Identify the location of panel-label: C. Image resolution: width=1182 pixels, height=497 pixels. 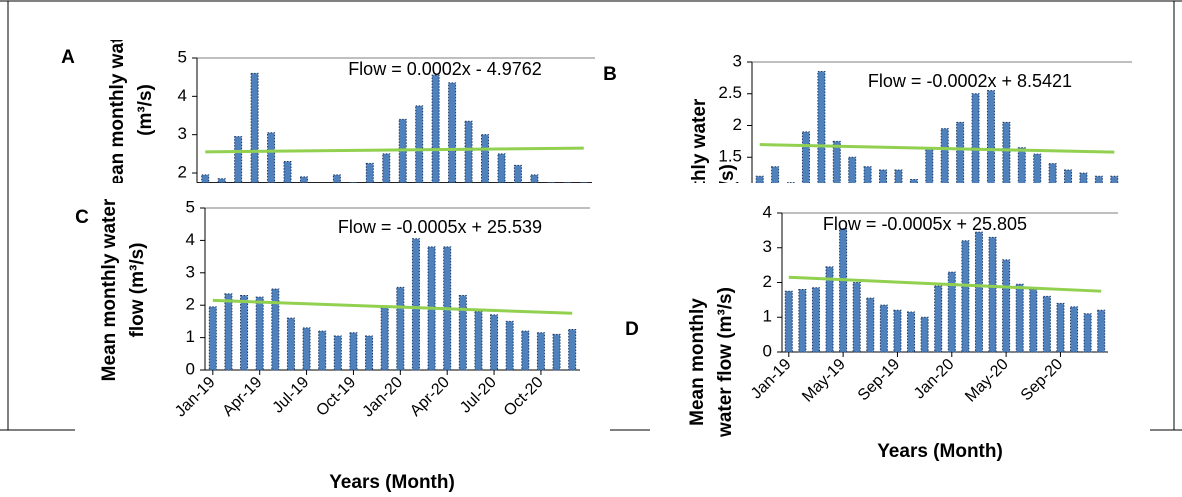
(82, 217).